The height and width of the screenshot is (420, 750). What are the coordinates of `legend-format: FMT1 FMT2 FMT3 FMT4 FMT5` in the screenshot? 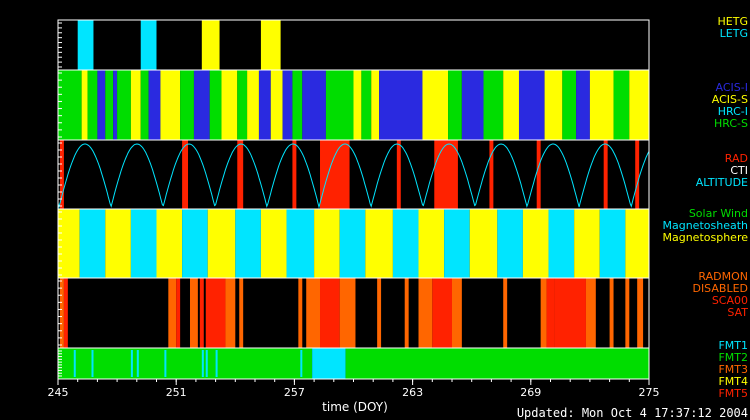 It's located at (733, 370).